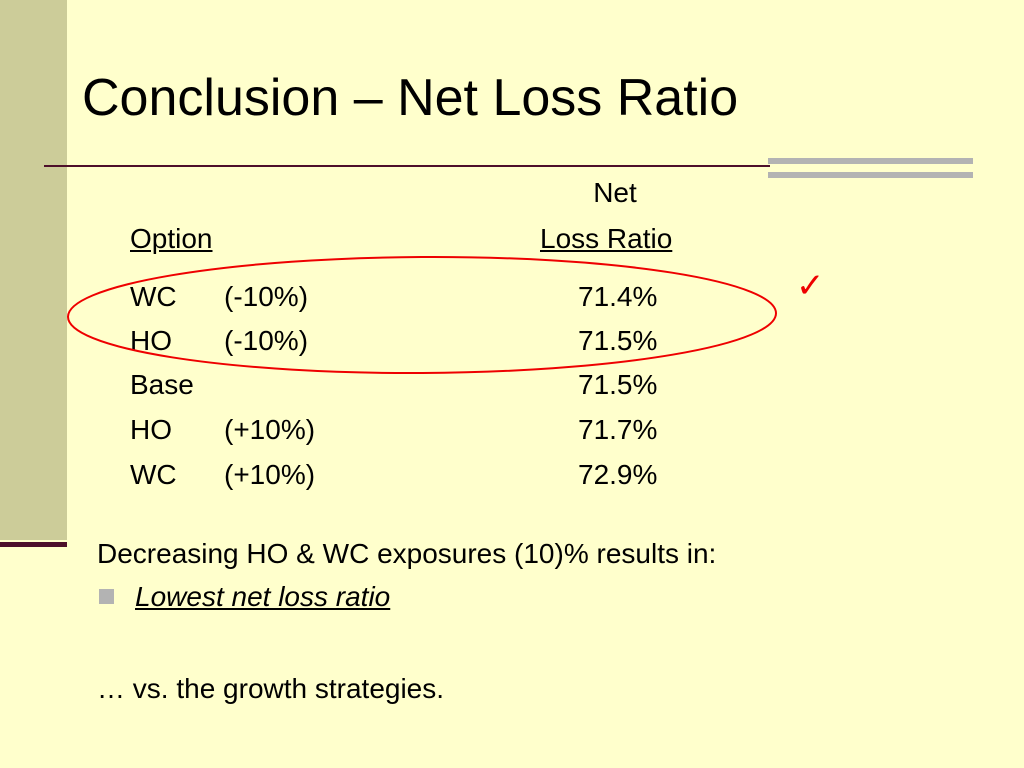  I want to click on bullet-square-icon, so click(106, 596).